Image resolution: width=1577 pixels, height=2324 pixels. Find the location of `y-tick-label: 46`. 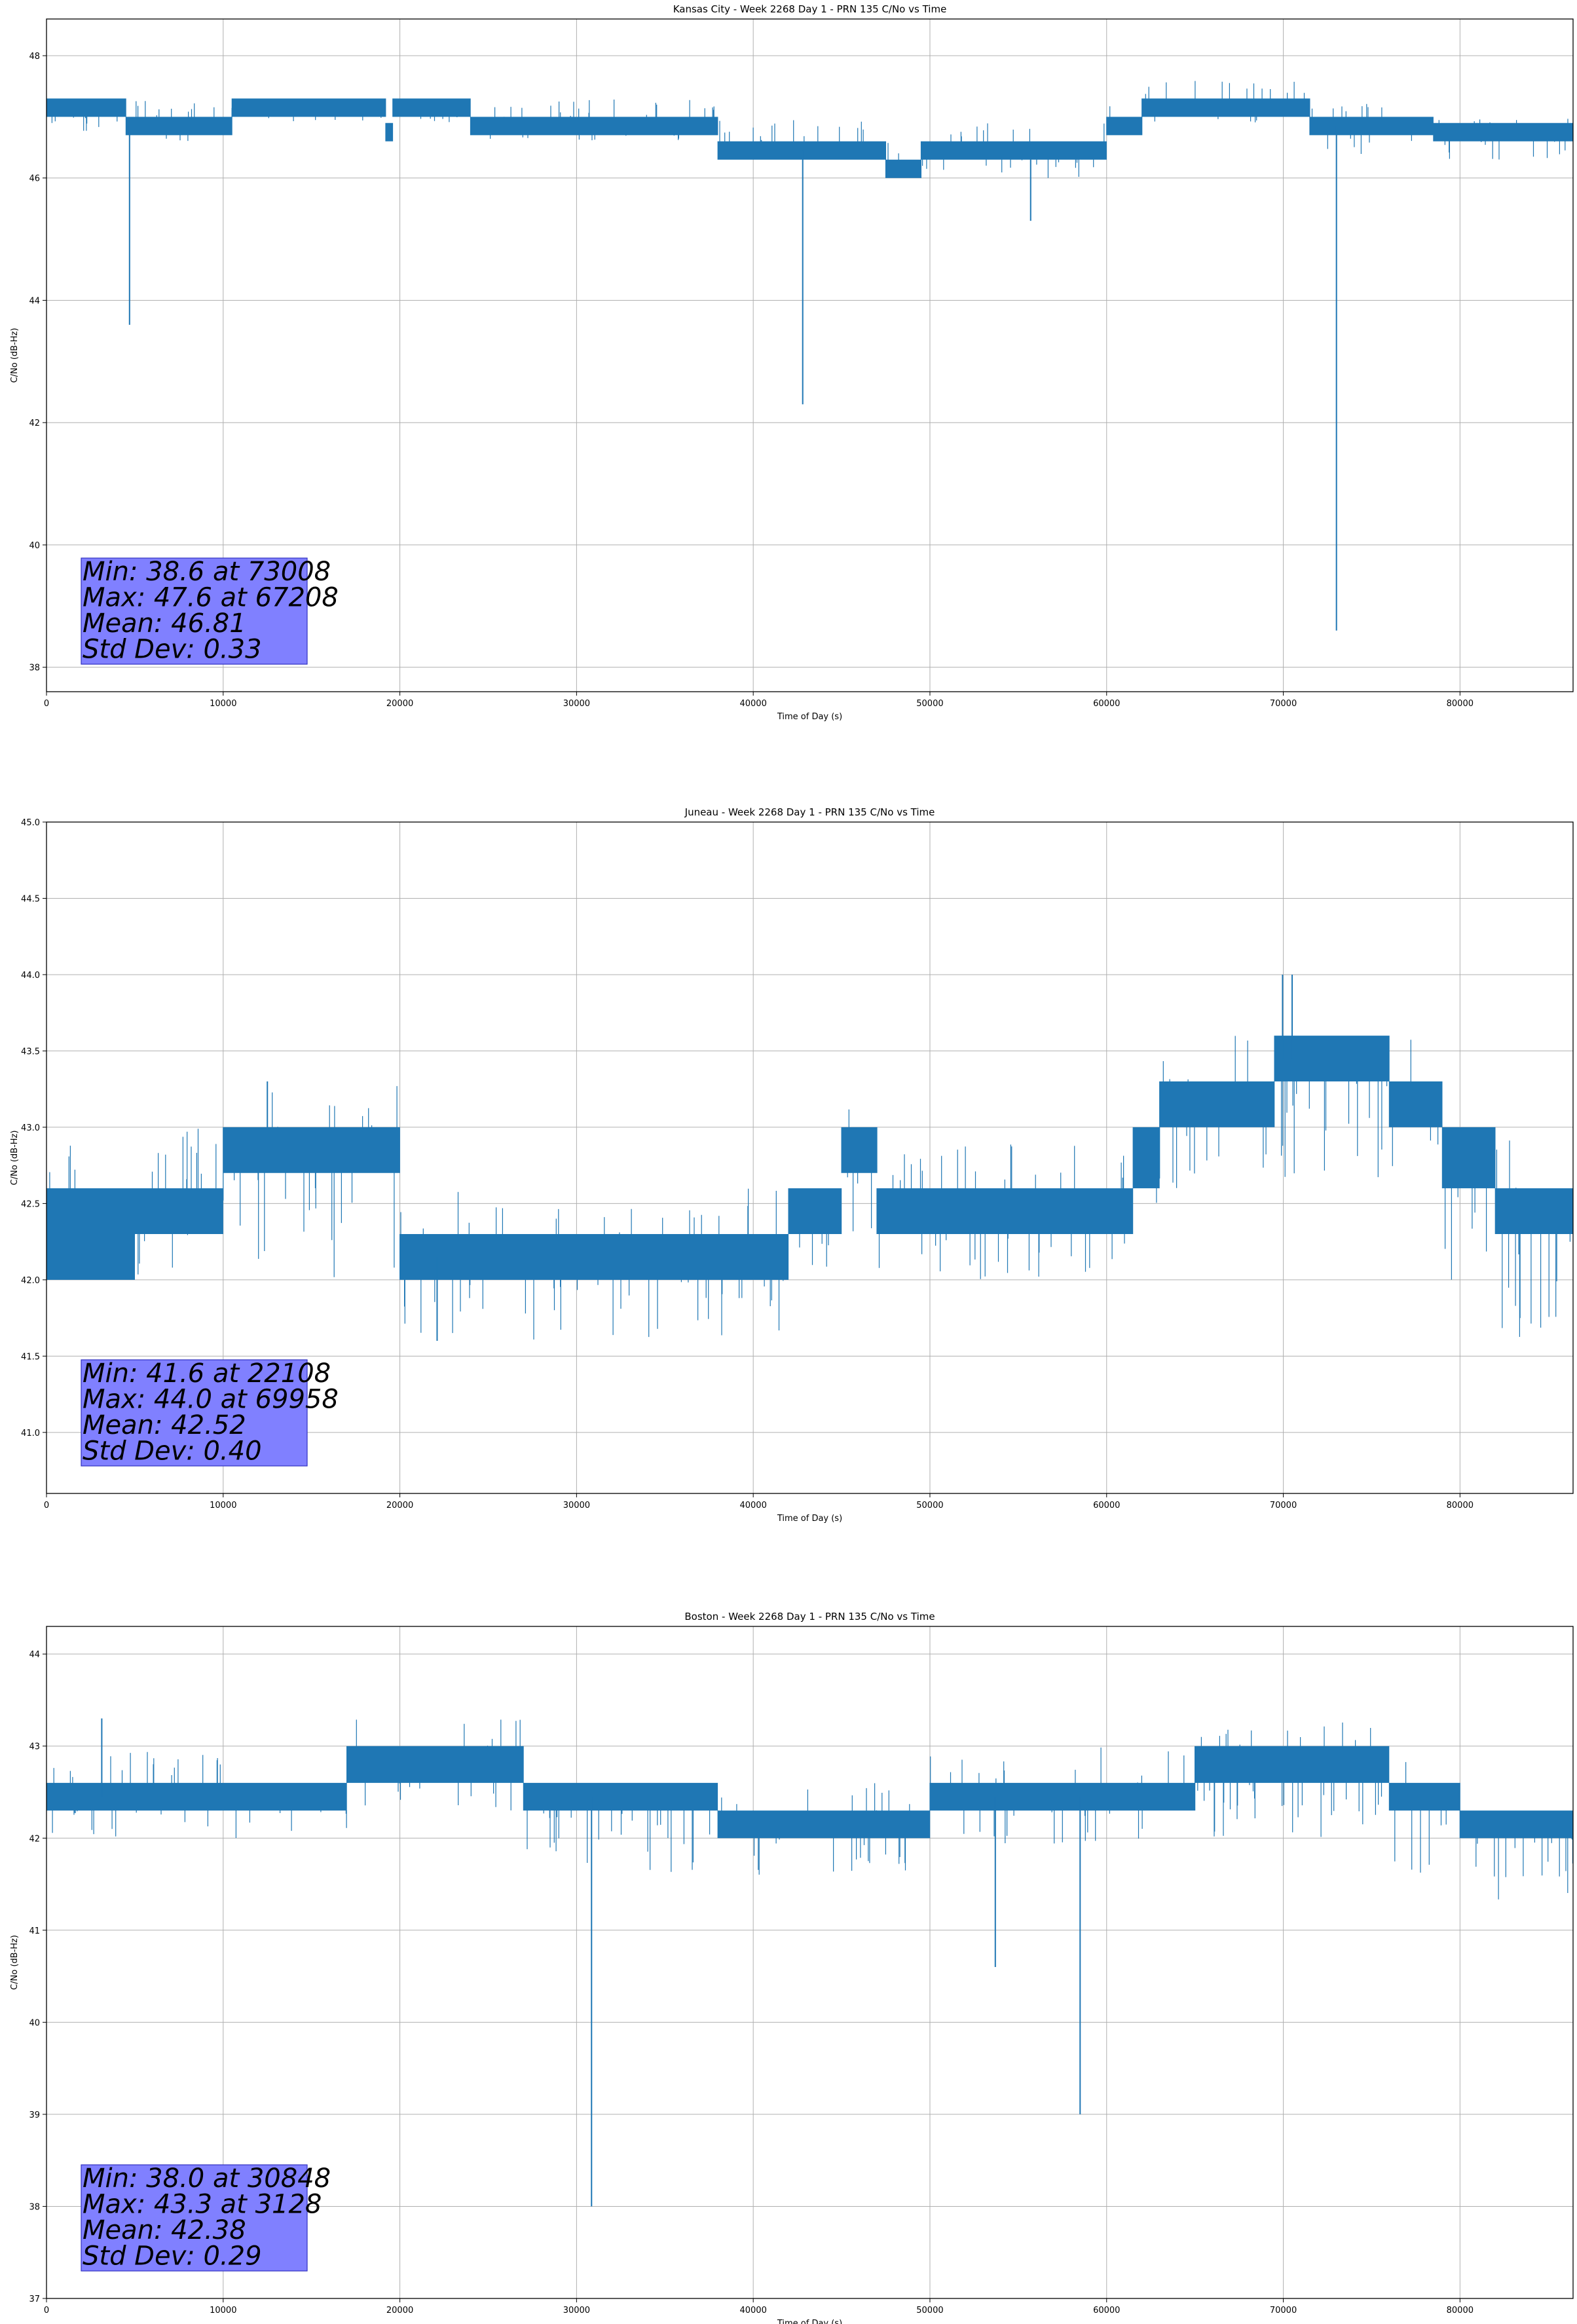

y-tick-label: 46 is located at coordinates (34, 179).